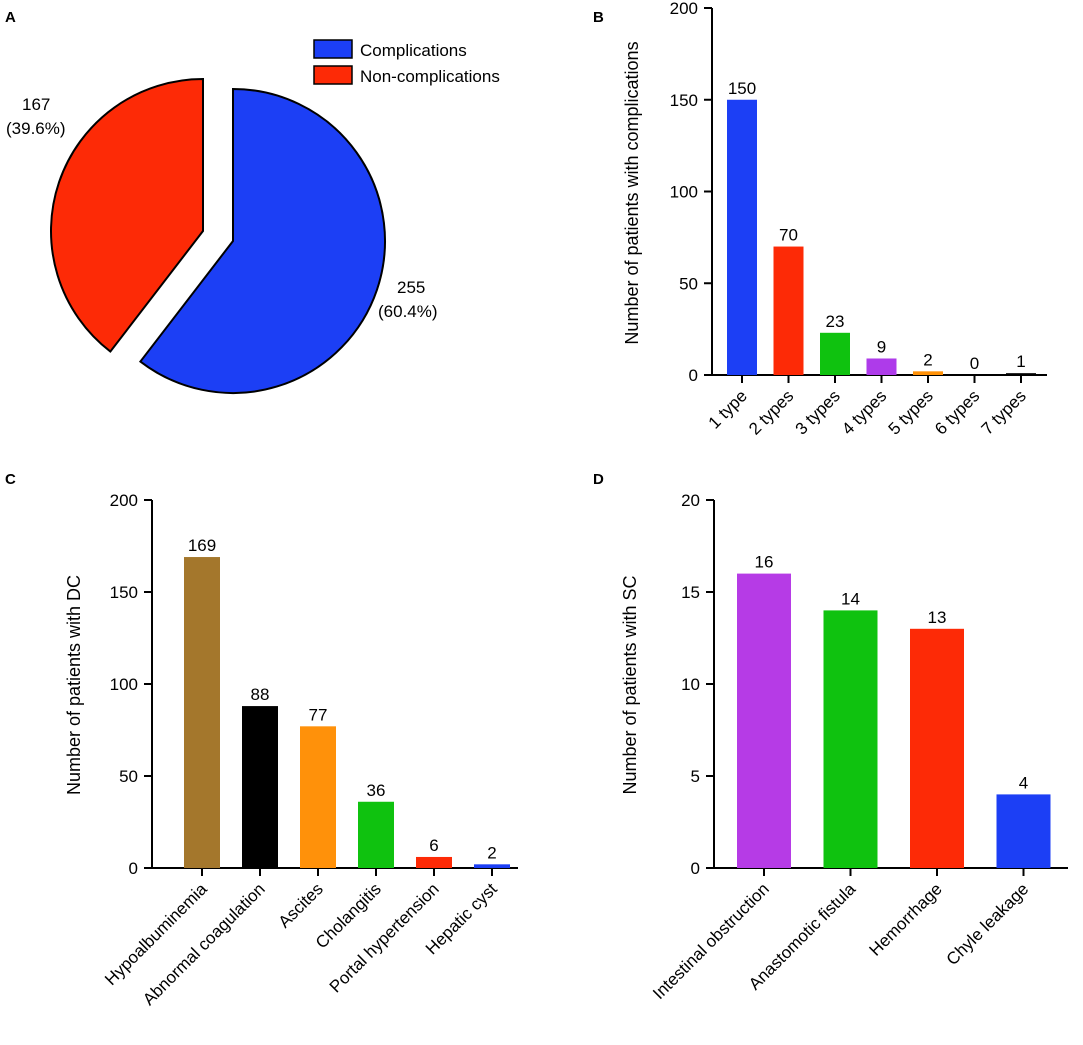  What do you see at coordinates (684, 100) in the screenshot?
I see `y-tick-label-b-150: 150` at bounding box center [684, 100].